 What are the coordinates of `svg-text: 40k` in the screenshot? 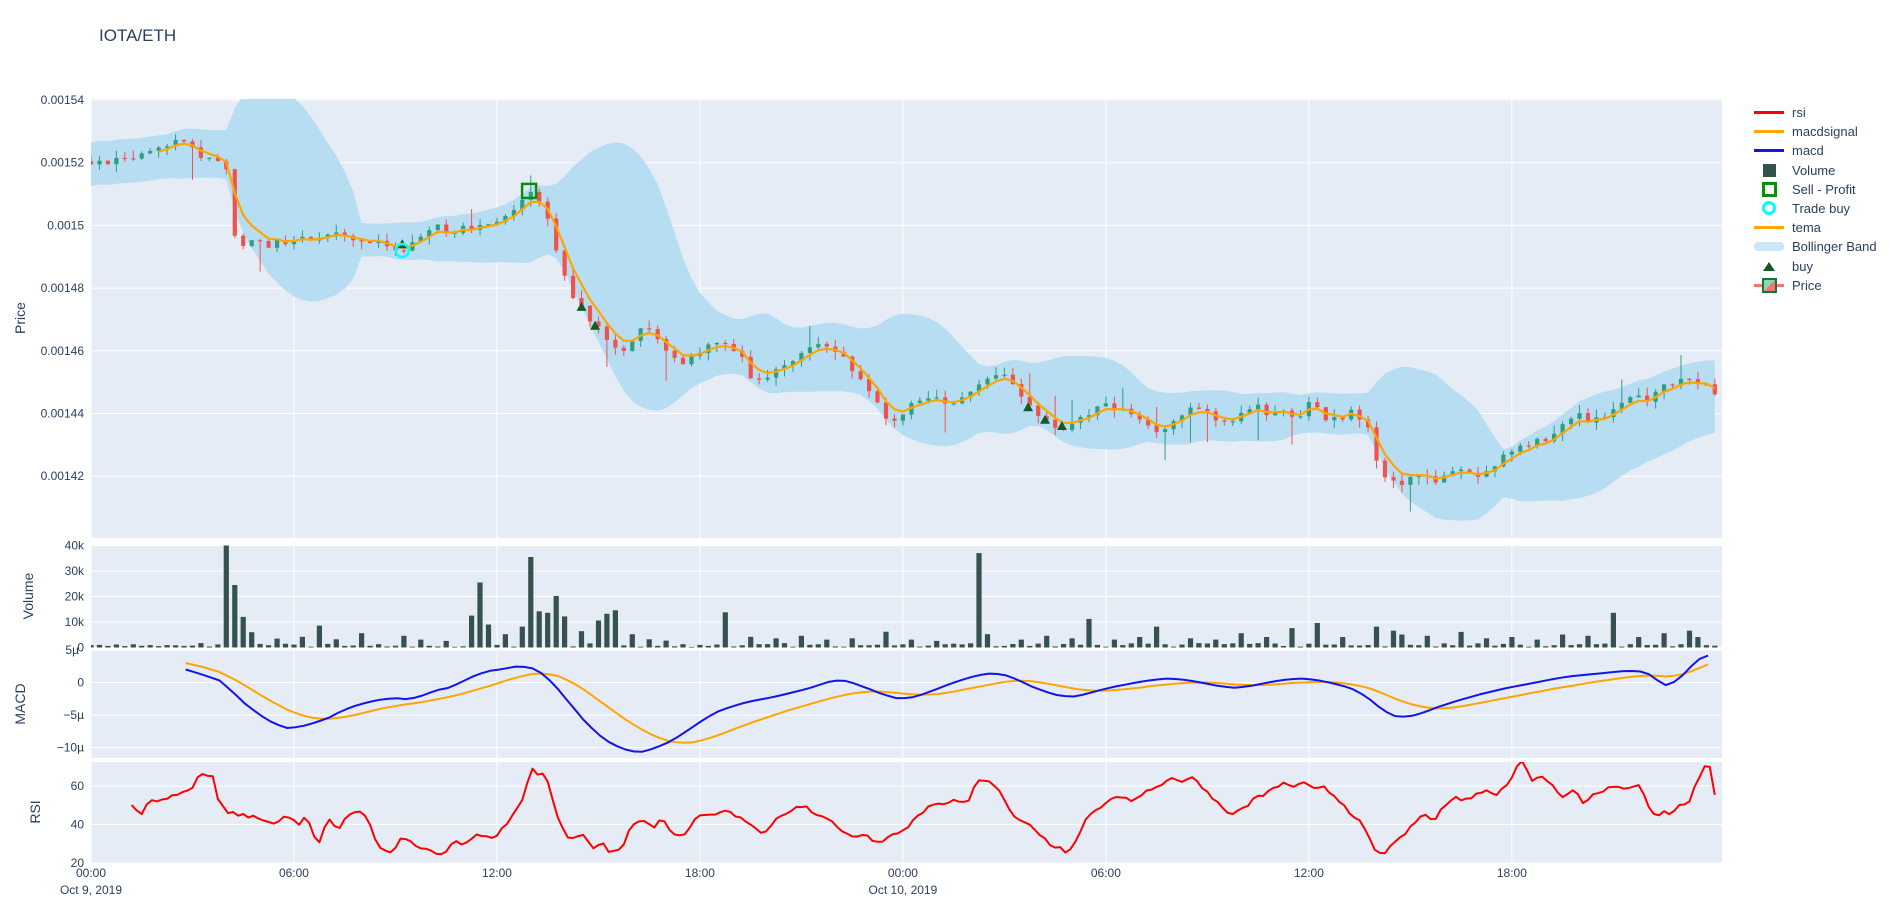 It's located at (75, 546).